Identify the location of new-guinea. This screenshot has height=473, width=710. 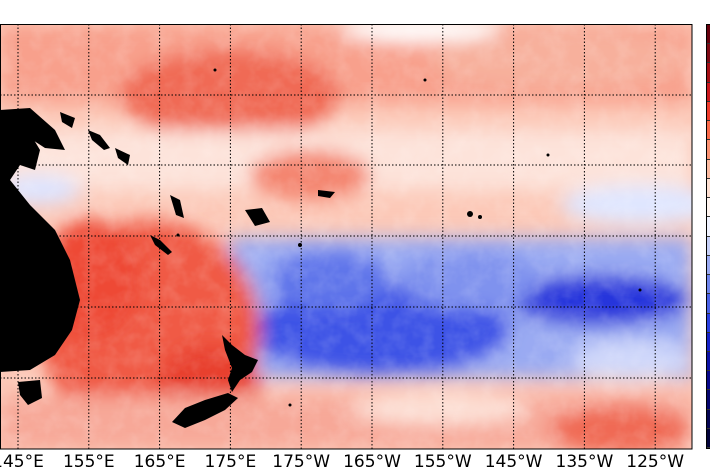
(32, 129).